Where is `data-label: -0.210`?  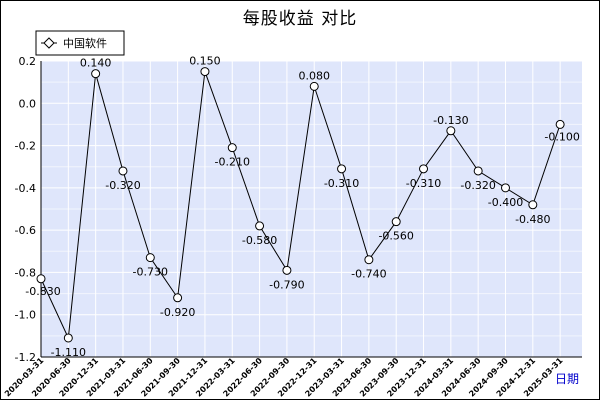 data-label: -0.210 is located at coordinates (232, 162).